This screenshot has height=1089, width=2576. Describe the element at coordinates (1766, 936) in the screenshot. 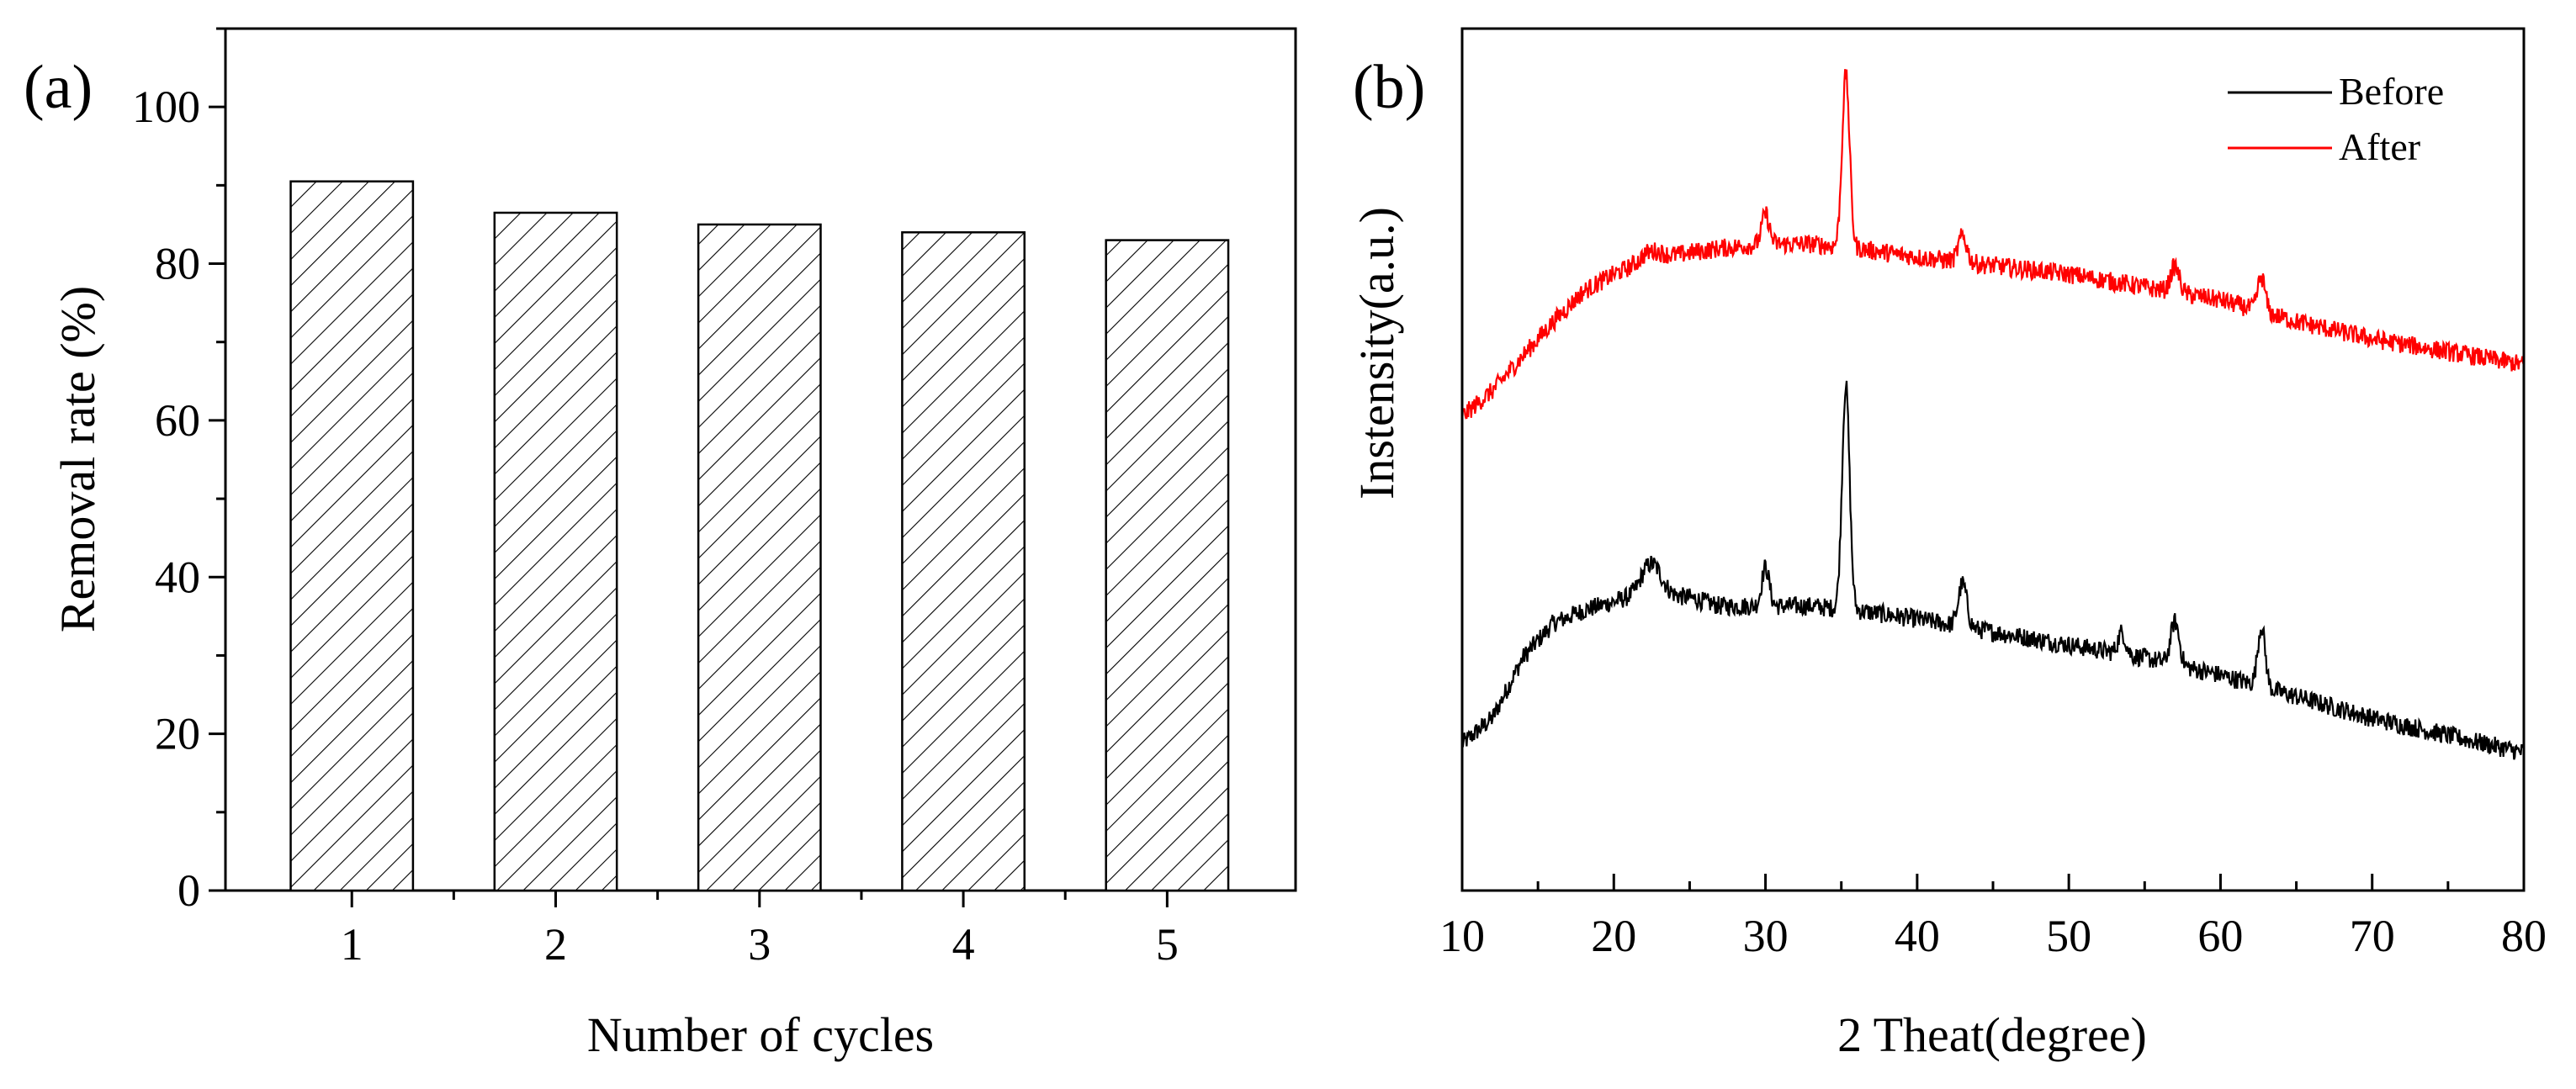

I see `x-tick-label: 30` at that location.